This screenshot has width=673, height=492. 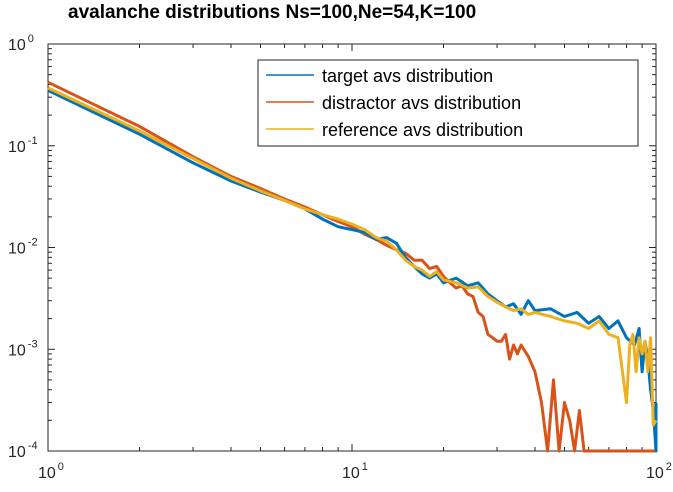 I want to click on y-tick-label: 10 -4, so click(x=23, y=450).